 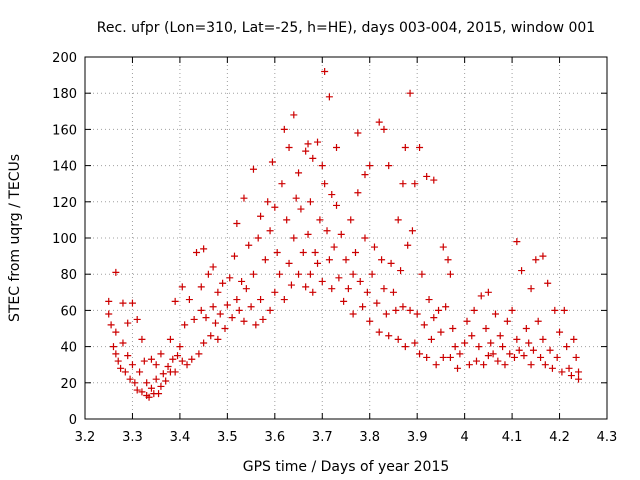 What do you see at coordinates (64, 239) in the screenshot?
I see `y-tick-label: 100` at bounding box center [64, 239].